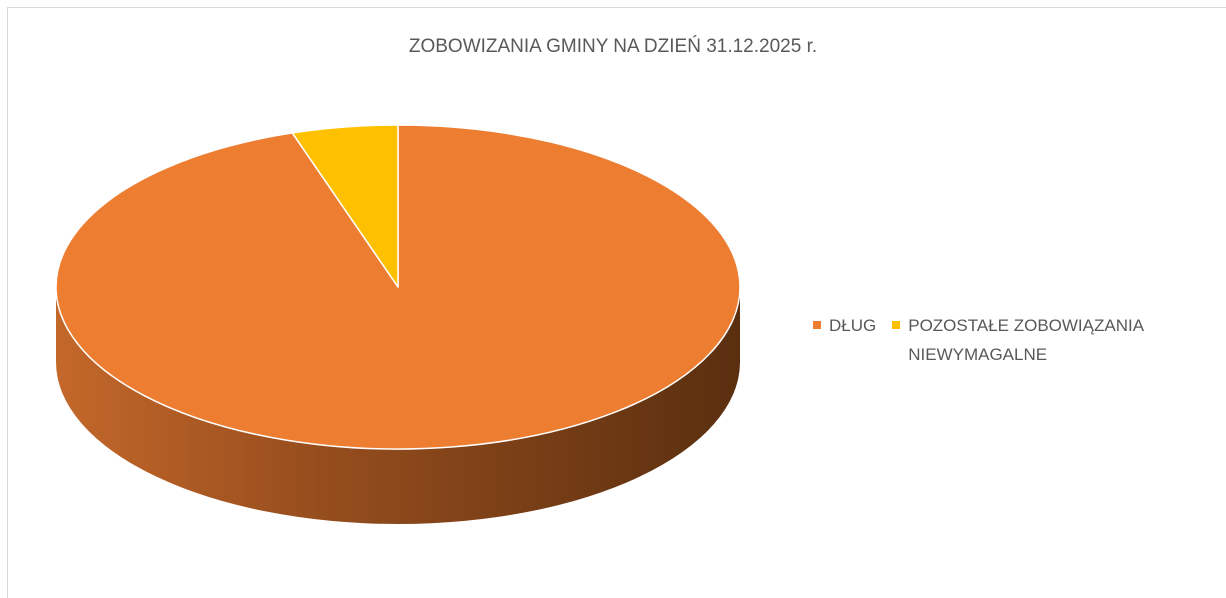 Image resolution: width=1226 pixels, height=598 pixels. I want to click on legend: DŁUG POZOSTAŁE ZOBOWIĄZANIA NIEWYMAGALNE, so click(1003, 340).